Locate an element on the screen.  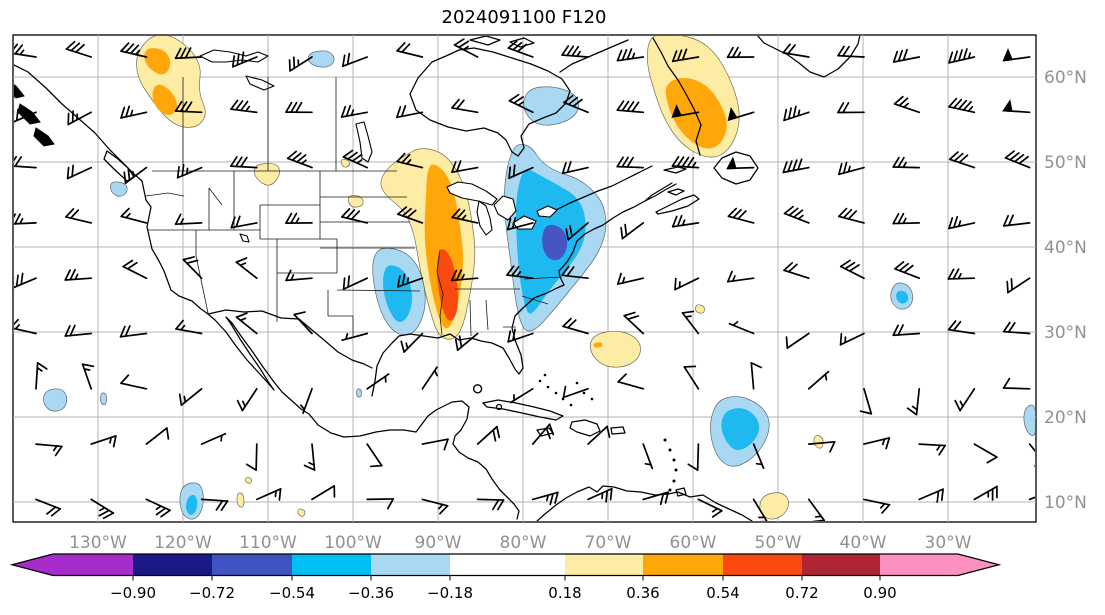
lake-athabasca is located at coordinates (260, 83).